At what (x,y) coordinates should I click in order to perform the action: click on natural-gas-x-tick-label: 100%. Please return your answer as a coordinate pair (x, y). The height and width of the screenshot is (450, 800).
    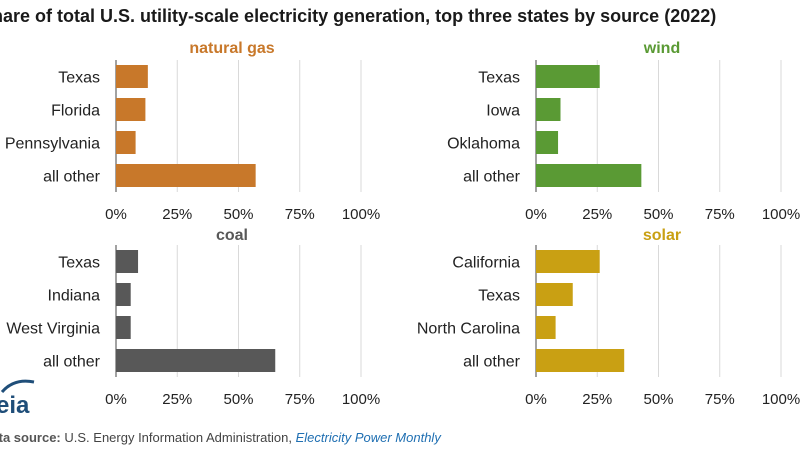
    Looking at the image, I should click on (361, 214).